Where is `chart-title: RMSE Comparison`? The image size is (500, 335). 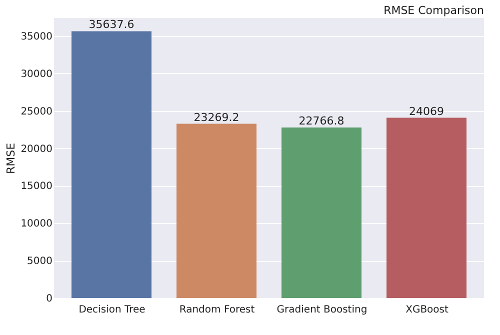 chart-title: RMSE Comparison is located at coordinates (434, 10).